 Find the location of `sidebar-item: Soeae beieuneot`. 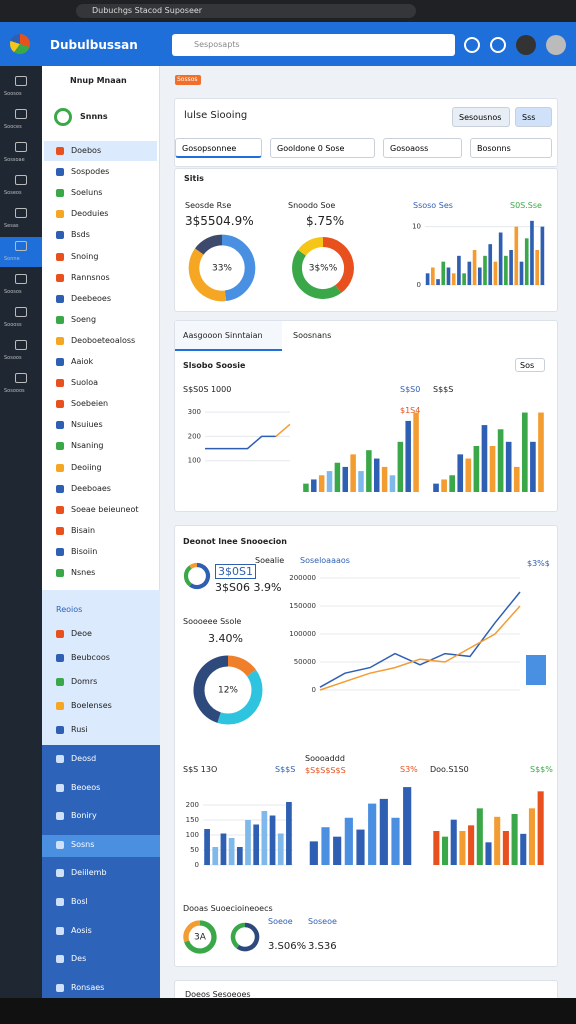

sidebar-item: Soeae beieuneot is located at coordinates (105, 509).